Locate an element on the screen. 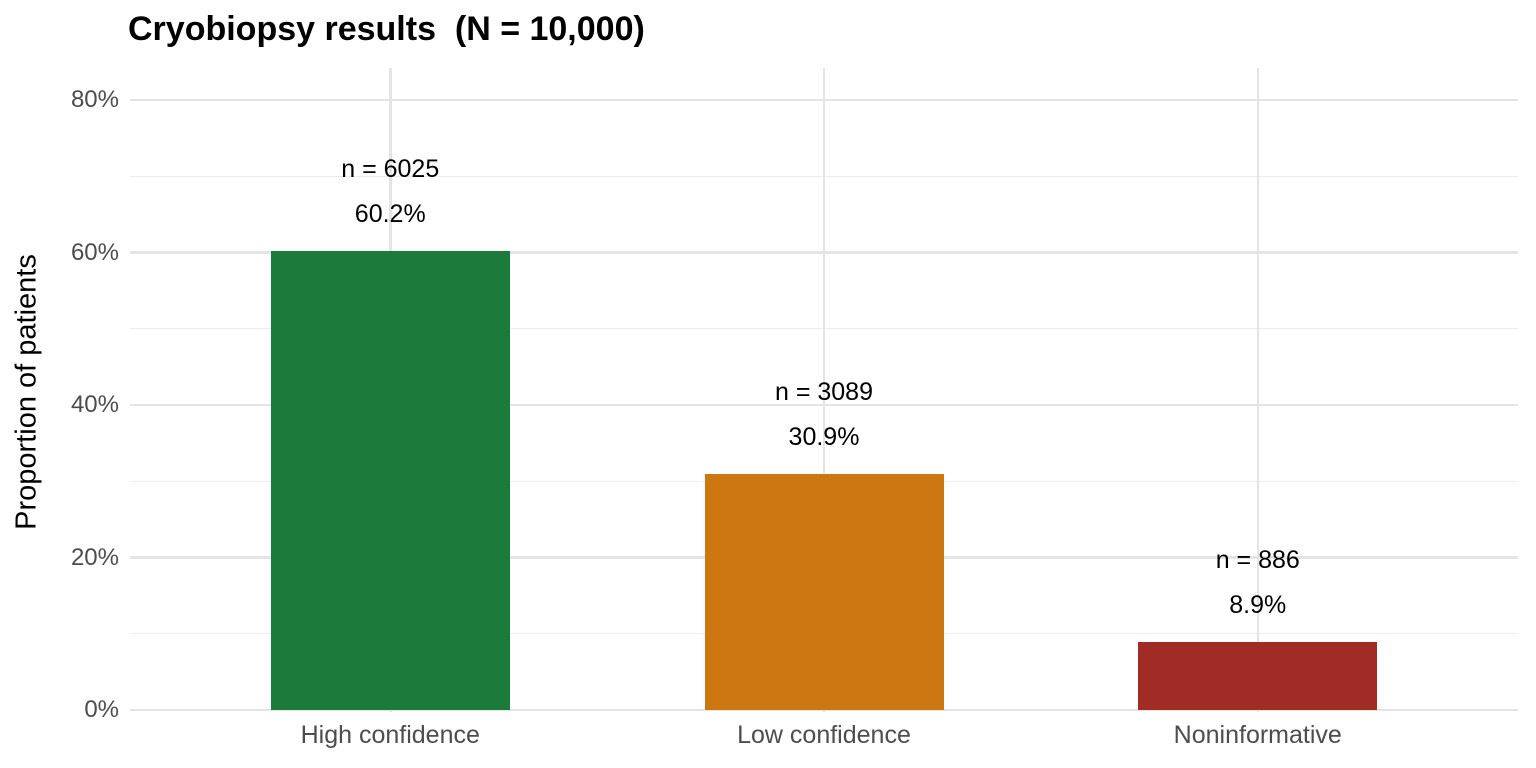 The height and width of the screenshot is (768, 1536). bar-count-label: n = 3089 is located at coordinates (823, 392).